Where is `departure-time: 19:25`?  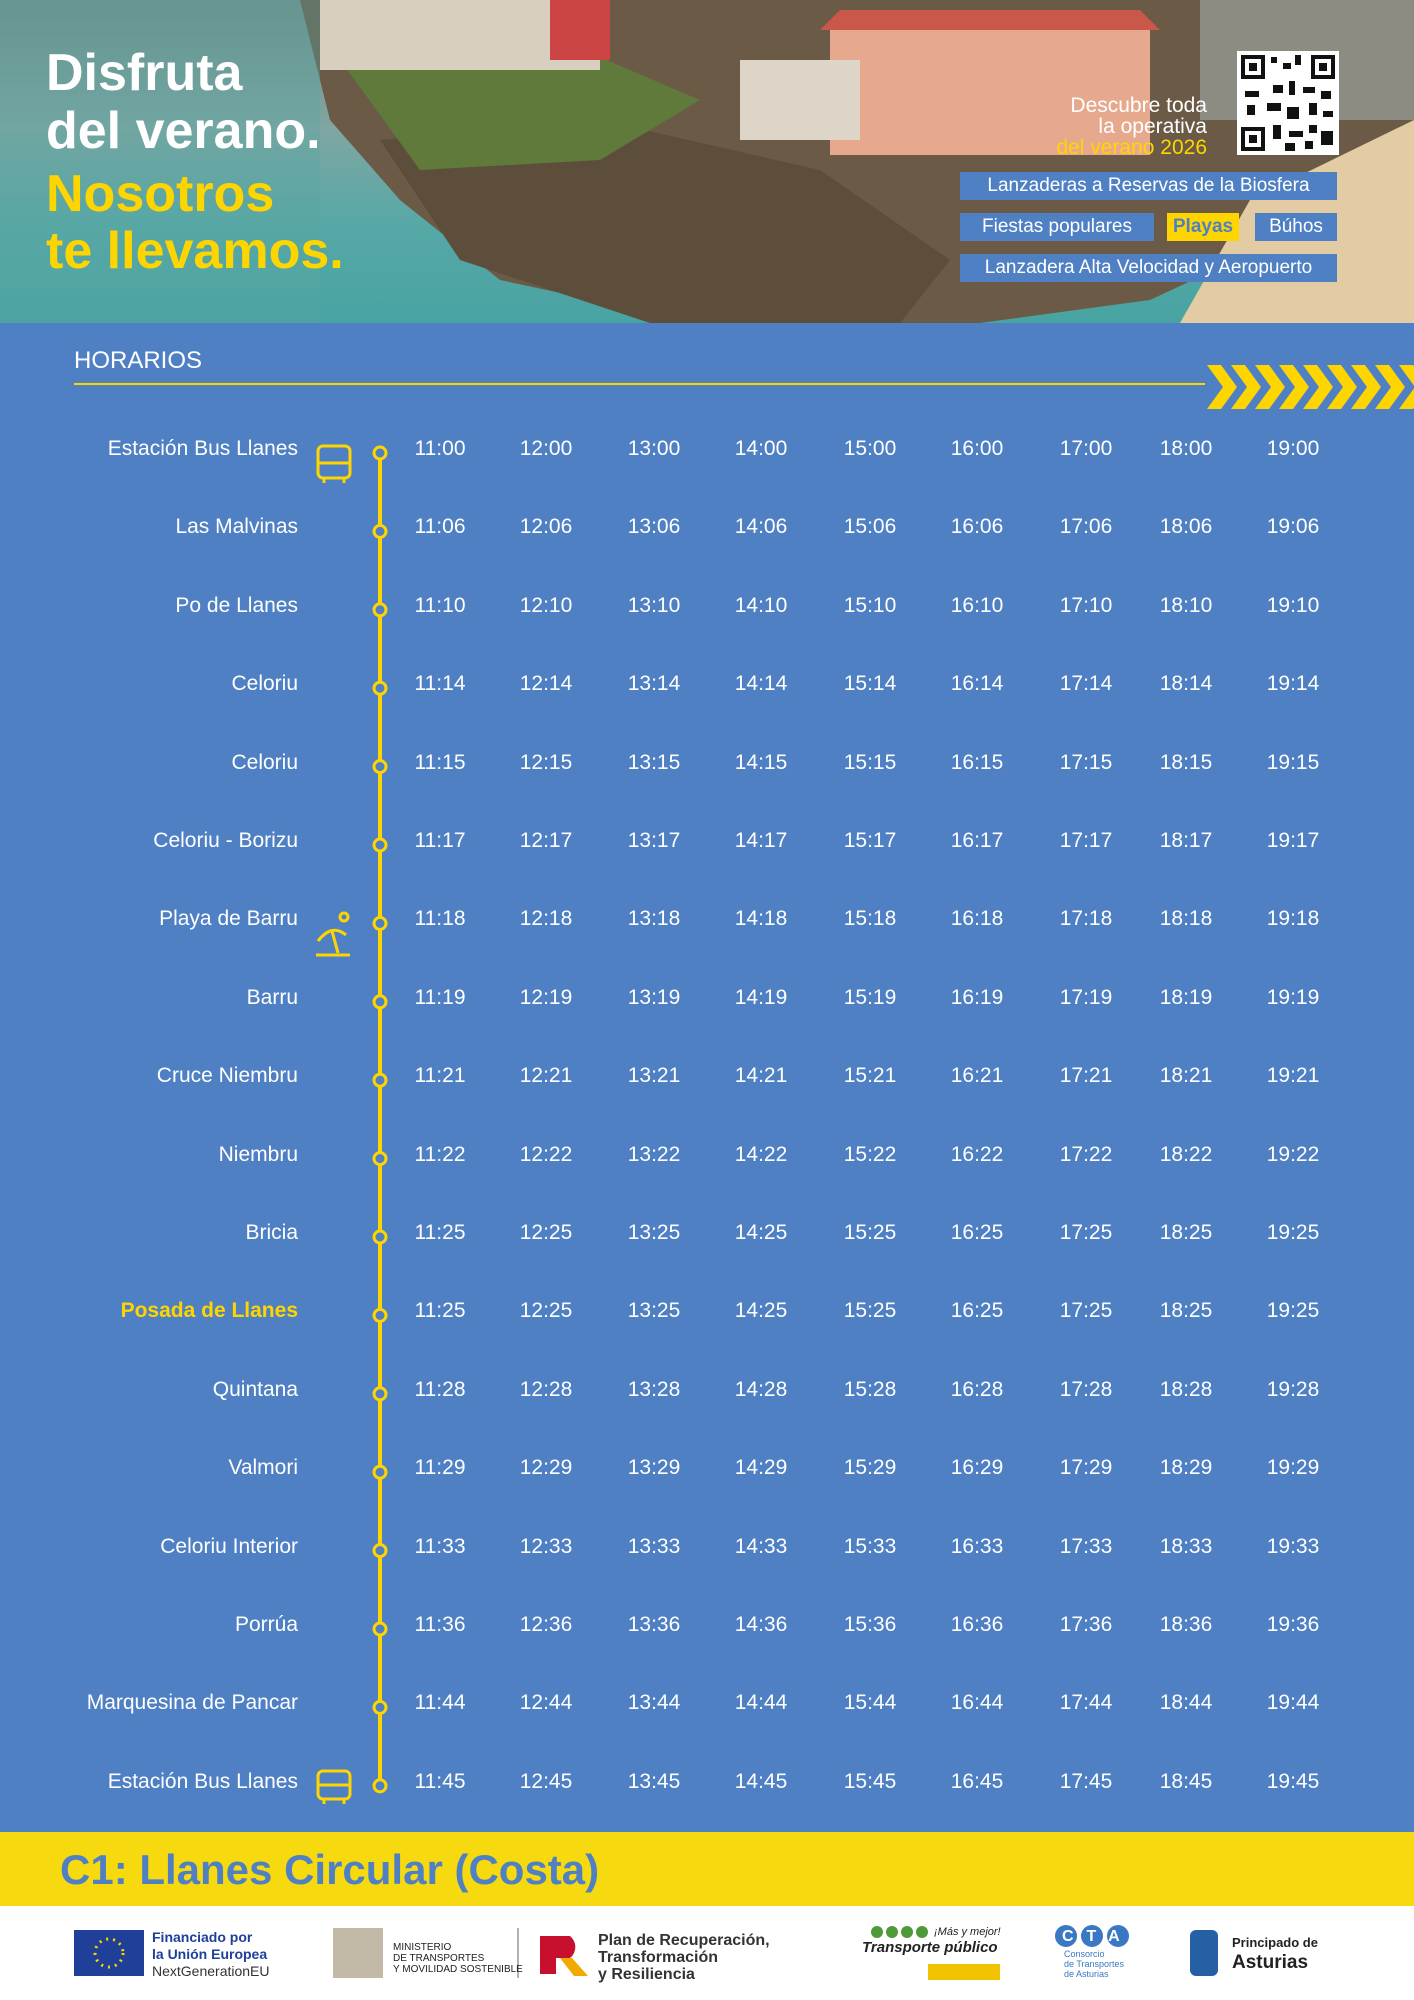
departure-time: 19:25 is located at coordinates (1293, 1311).